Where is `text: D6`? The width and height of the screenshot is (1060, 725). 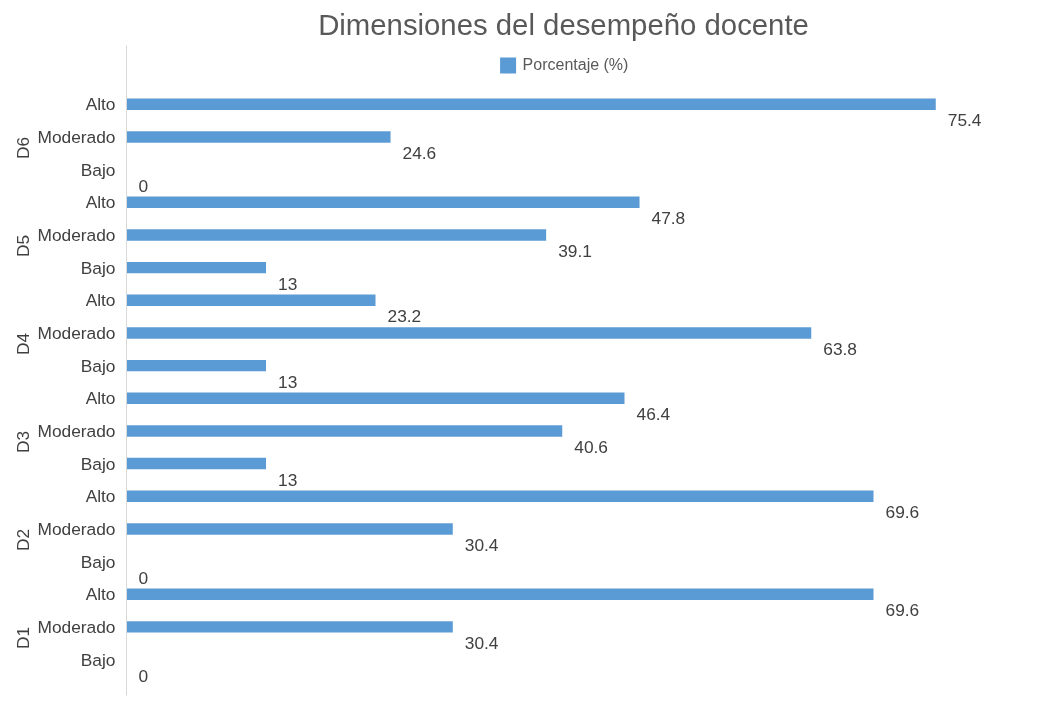 text: D6 is located at coordinates (23, 148).